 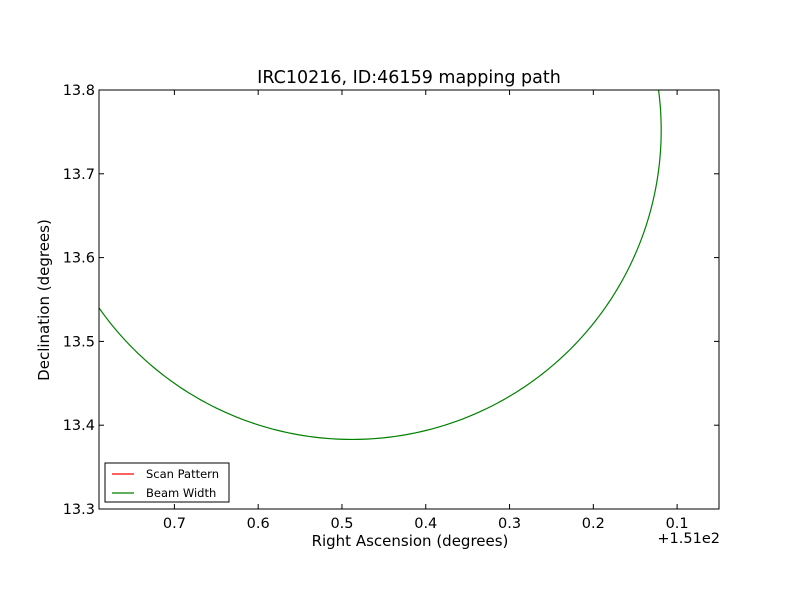 I want to click on y-tick-label: 13.3, so click(x=79, y=510).